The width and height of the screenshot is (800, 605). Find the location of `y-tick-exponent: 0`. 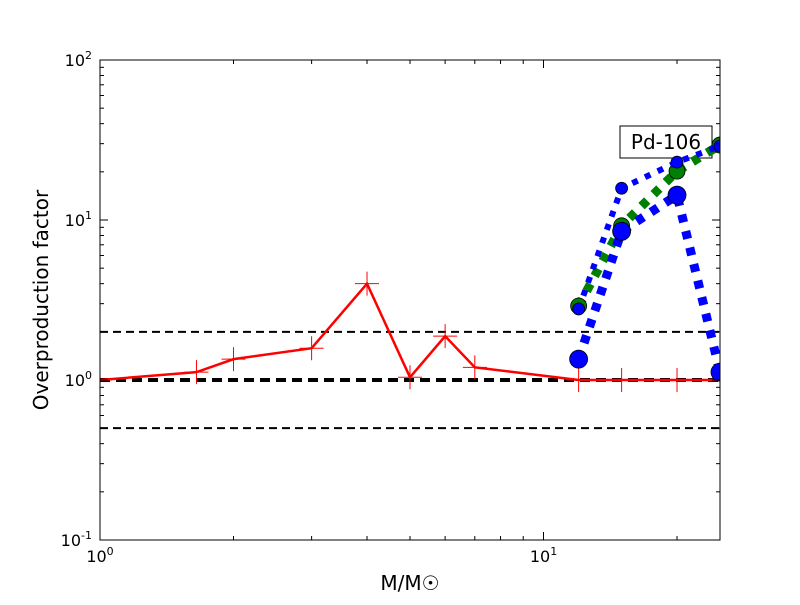

y-tick-exponent: 0 is located at coordinates (88, 375).